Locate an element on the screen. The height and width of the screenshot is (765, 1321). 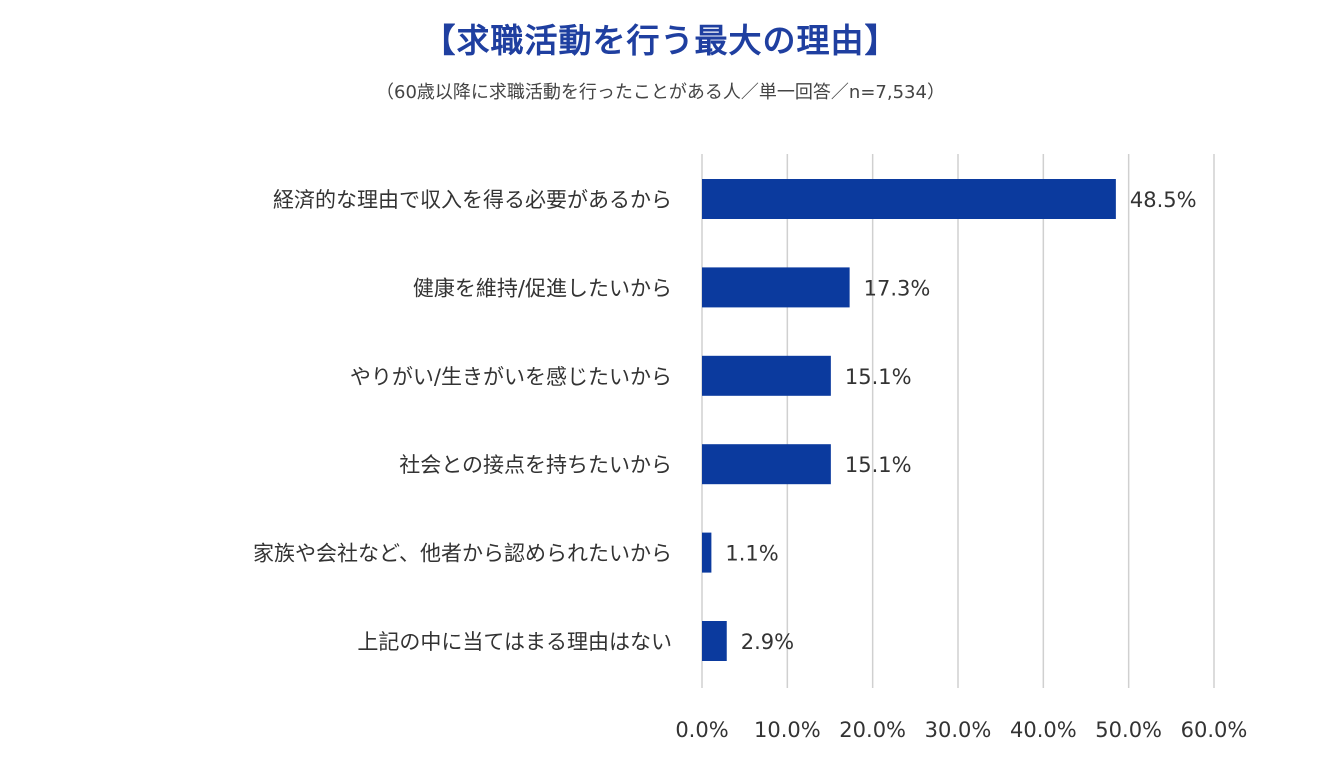
x-tick-label: 30.0% is located at coordinates (958, 730).